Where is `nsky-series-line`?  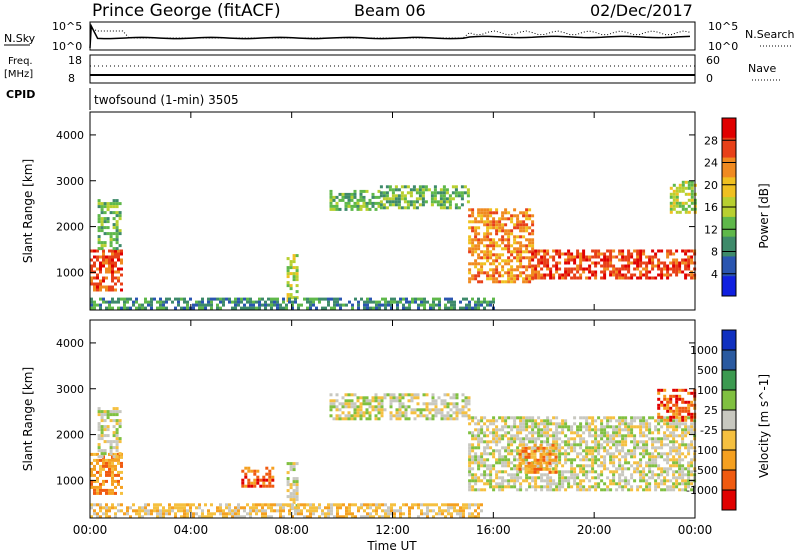
nsky-series-line is located at coordinates (390, 36).